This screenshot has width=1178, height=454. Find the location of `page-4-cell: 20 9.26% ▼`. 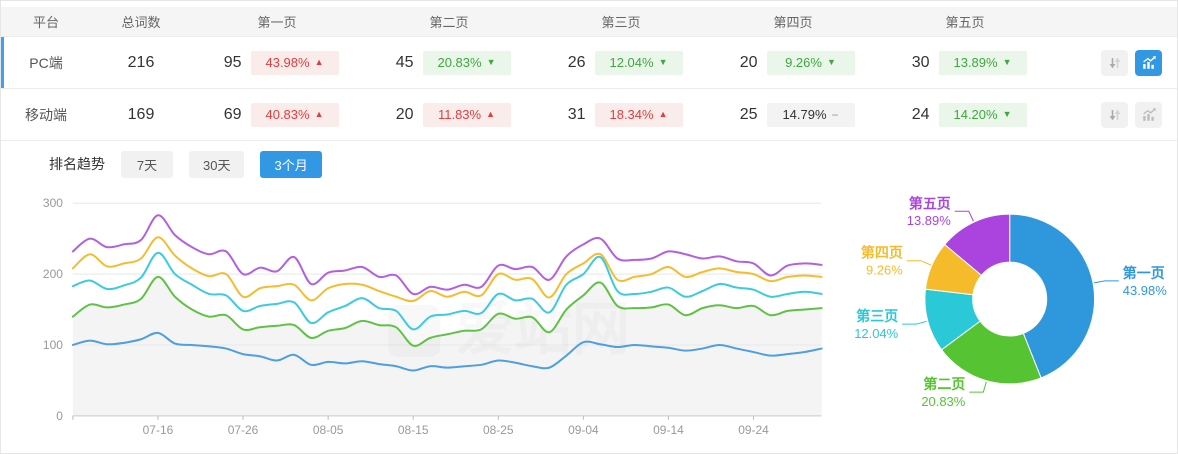

page-4-cell: 20 9.26% ▼ is located at coordinates (793, 62).